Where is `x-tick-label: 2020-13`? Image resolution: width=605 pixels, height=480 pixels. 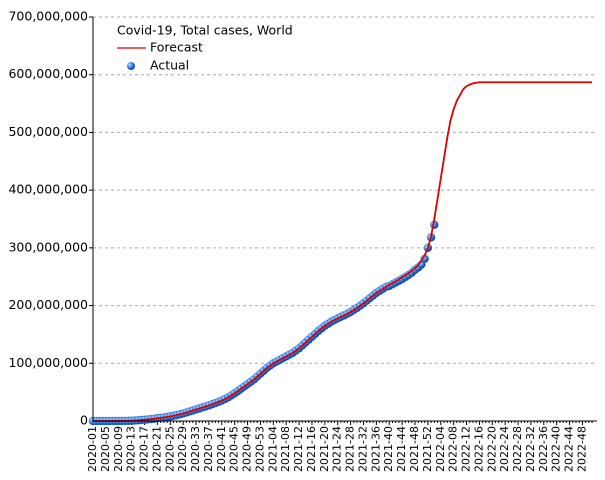 x-tick-label: 2020-13 is located at coordinates (131, 449).